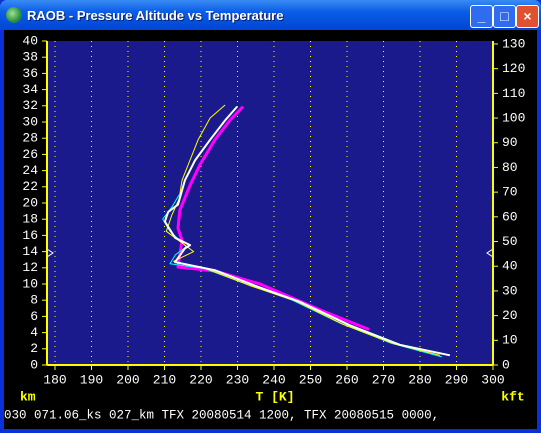 Image resolution: width=541 pixels, height=433 pixels. What do you see at coordinates (127, 379) in the screenshot?
I see `x-tick-label: 200` at bounding box center [127, 379].